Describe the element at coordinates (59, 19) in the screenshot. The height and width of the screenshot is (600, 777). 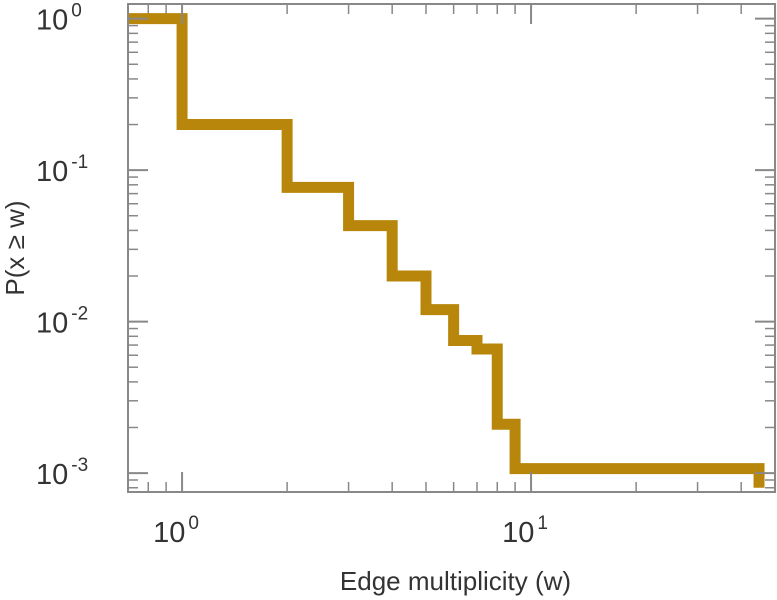
I see `y-tick-label: 10 0` at that location.